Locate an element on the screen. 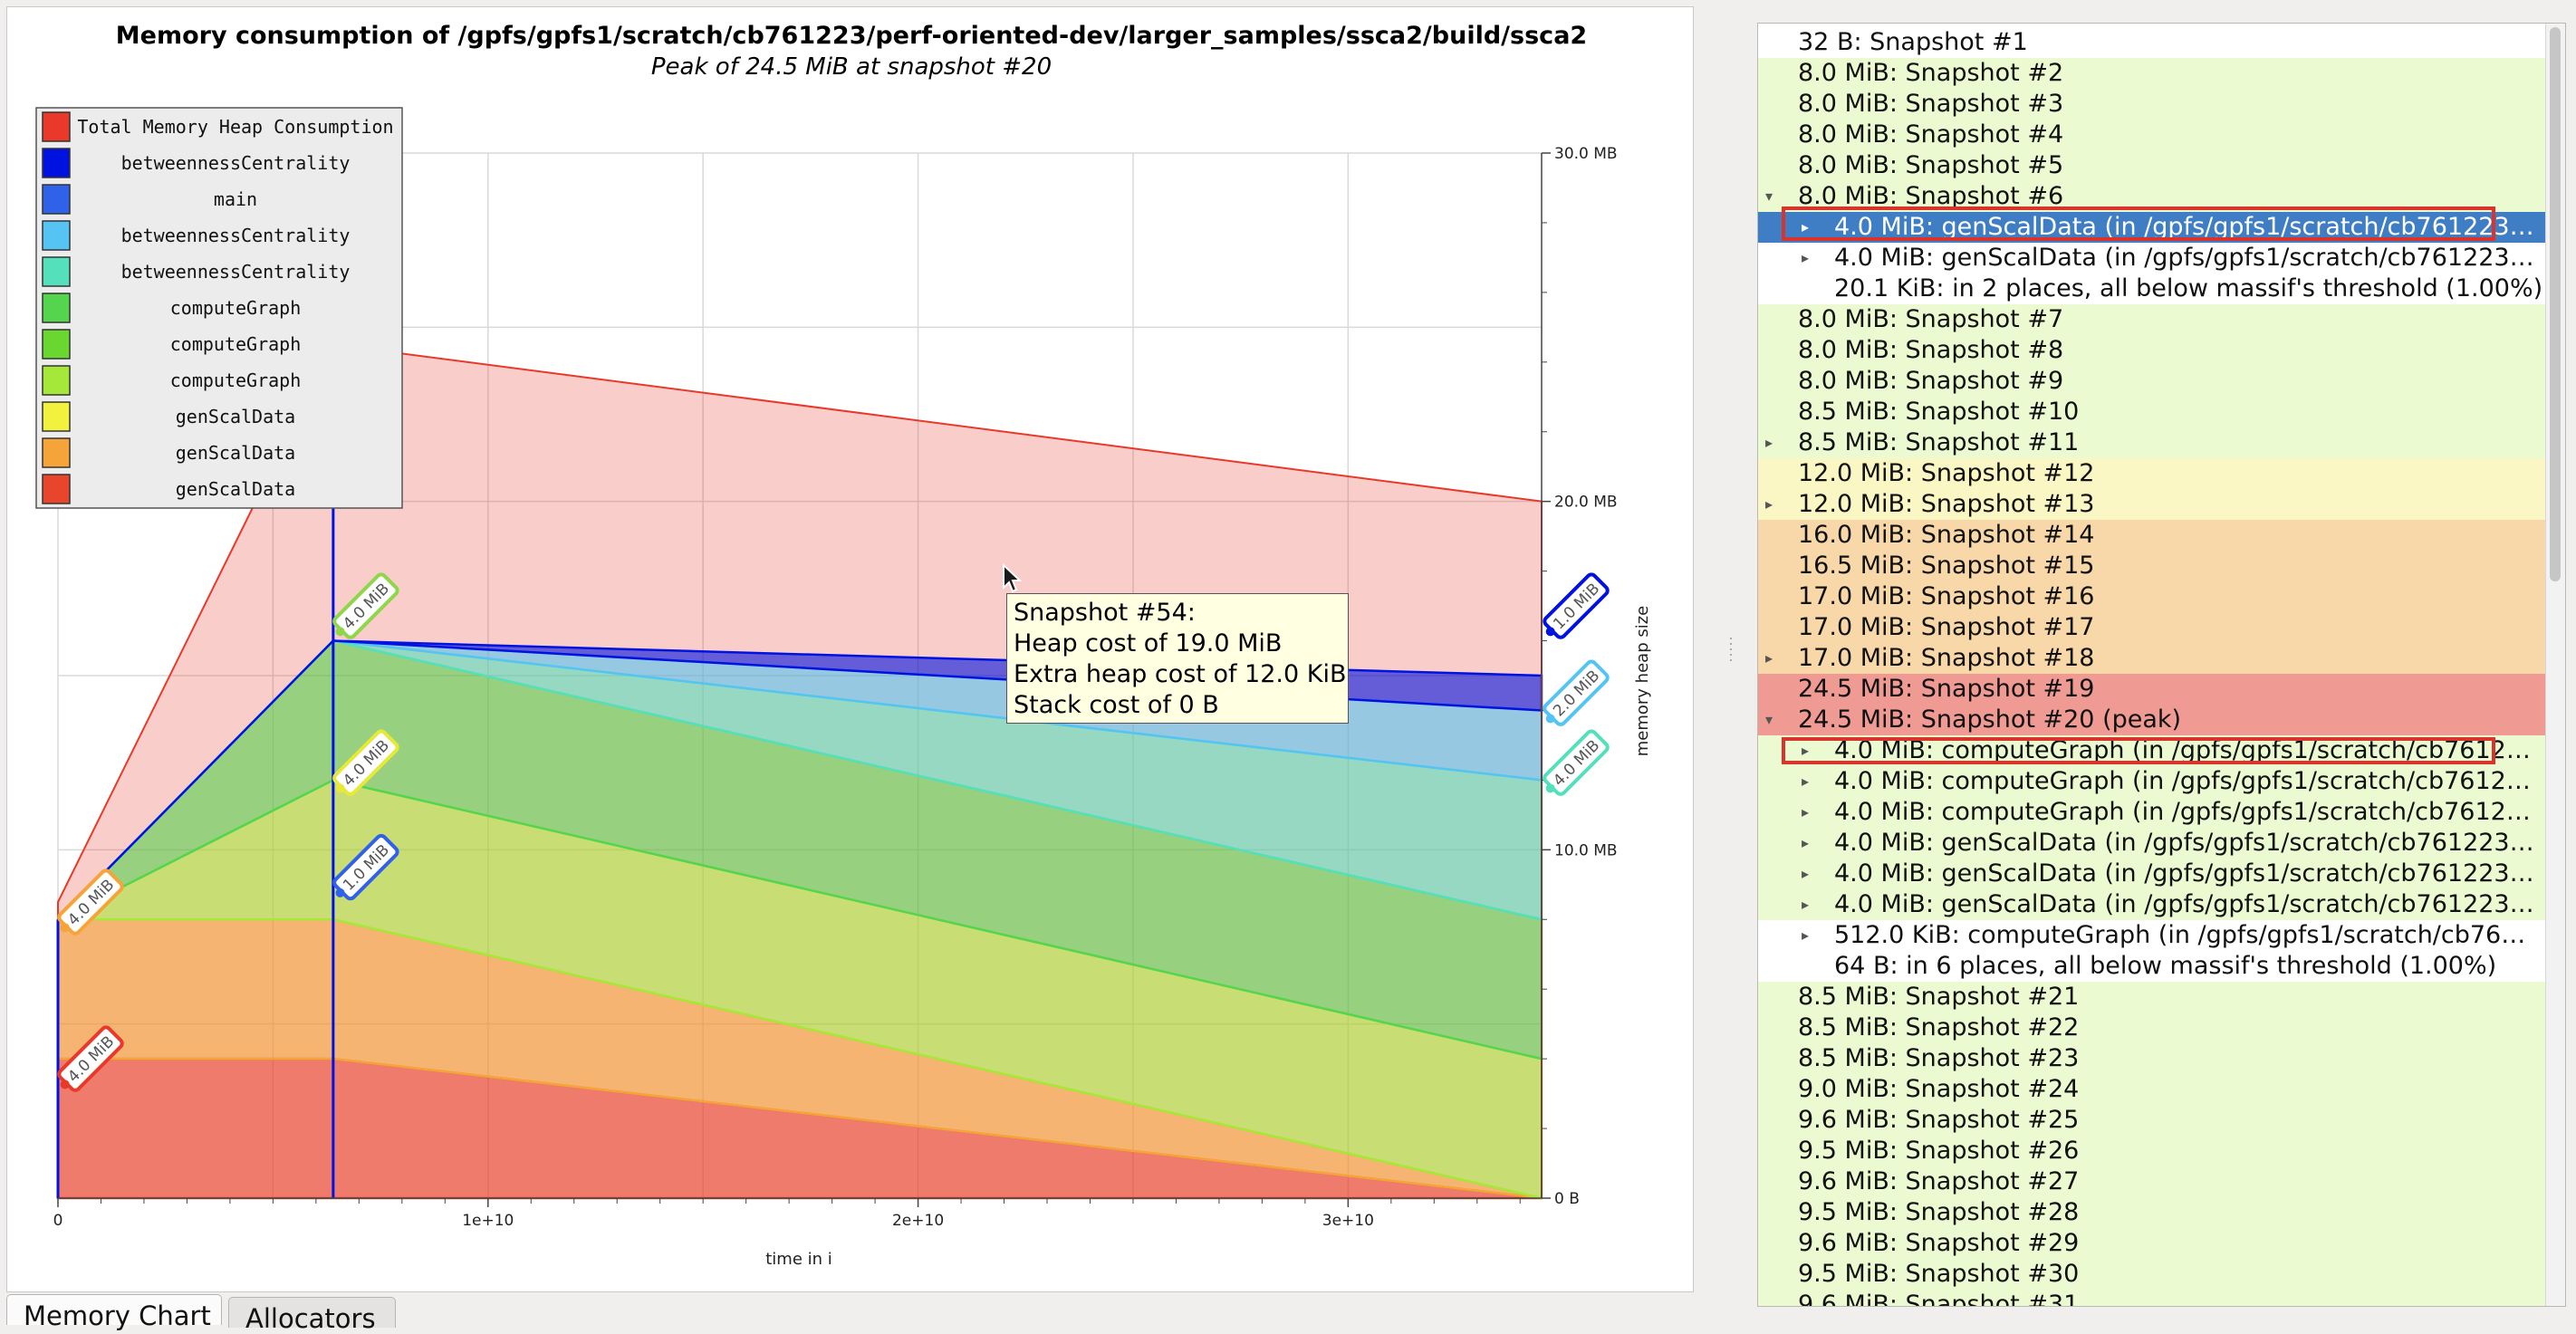  tree-row-label: 17.0 MiB: Snapshot #16 is located at coordinates (1946, 596).